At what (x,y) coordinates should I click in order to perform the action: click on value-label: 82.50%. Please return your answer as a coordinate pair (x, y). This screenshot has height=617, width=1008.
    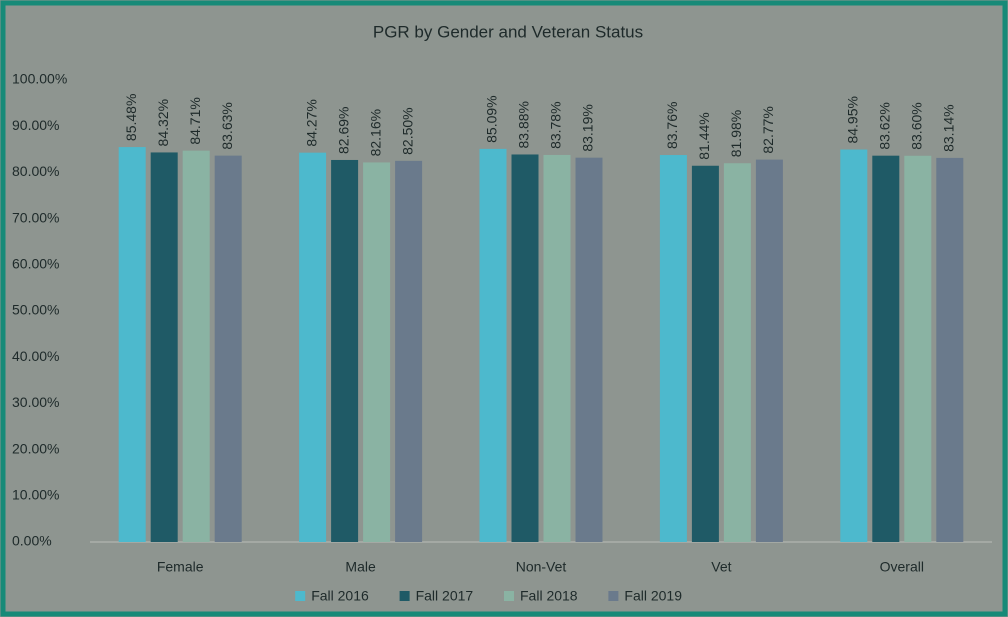
    Looking at the image, I should click on (407, 130).